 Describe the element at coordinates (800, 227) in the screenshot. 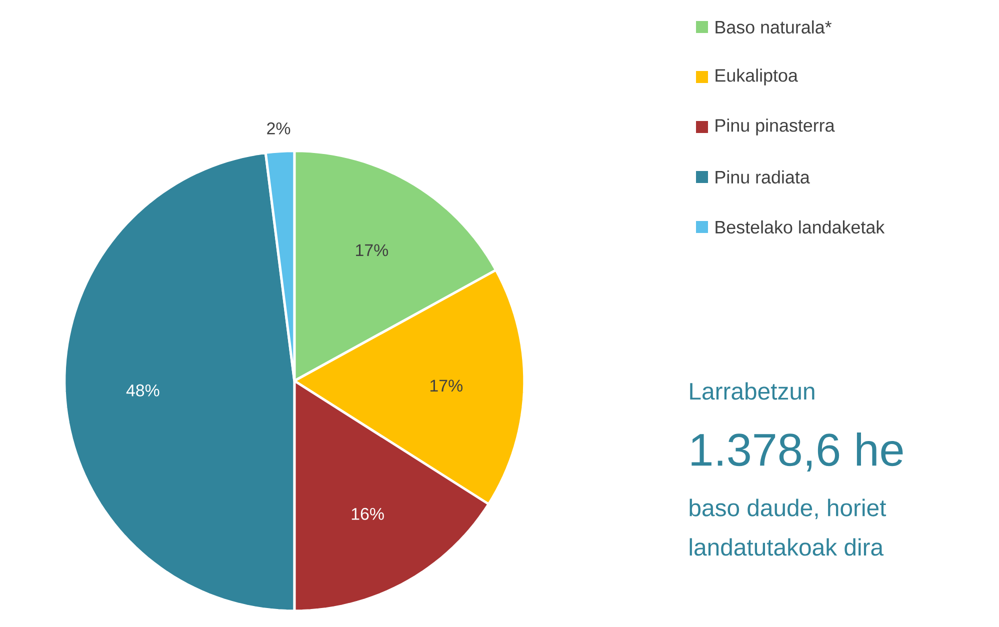

I see `legend-label: Bestelako landaketak` at that location.